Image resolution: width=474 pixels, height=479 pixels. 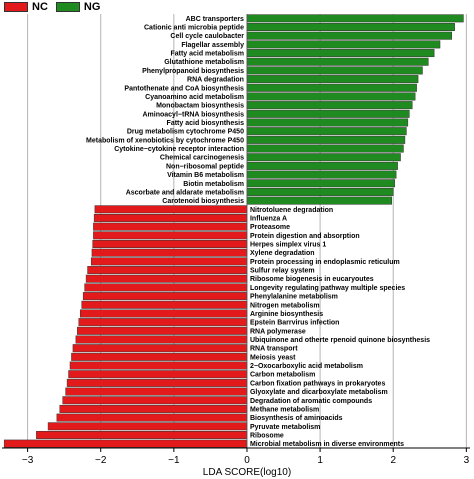 What do you see at coordinates (205, 175) in the screenshot?
I see `bar-label-ng: Vitamin B6 metabolism` at bounding box center [205, 175].